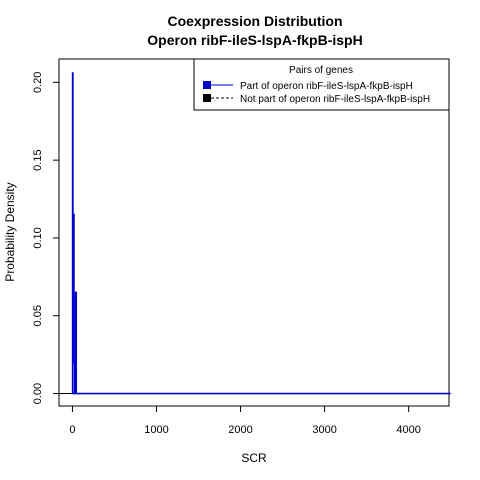  Describe the element at coordinates (207, 85) in the screenshot. I see `legend-swatch-part` at that location.